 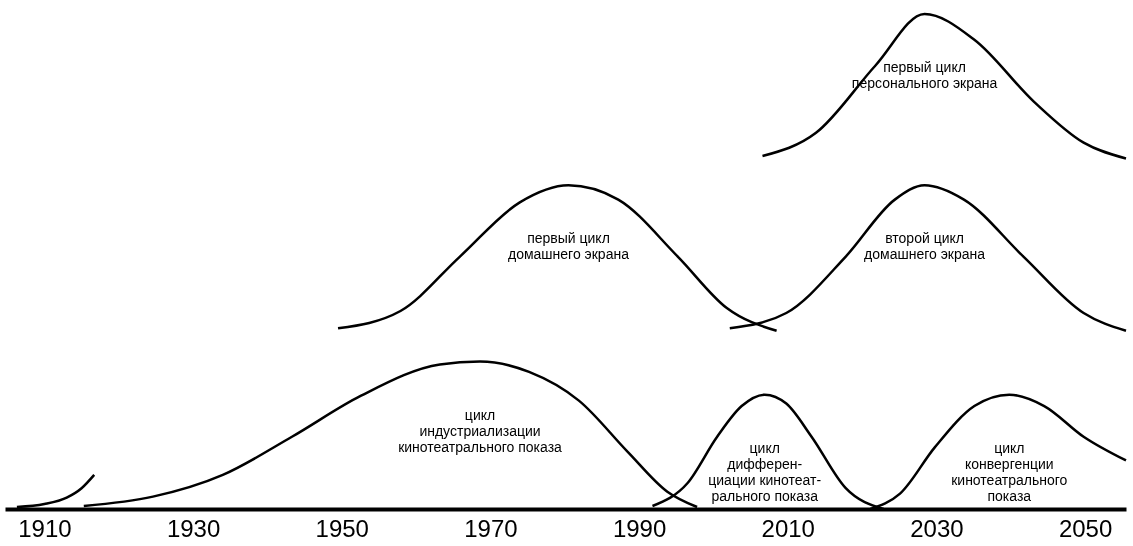 What do you see at coordinates (45, 528) in the screenshot?
I see `x-tick-label: 1910` at bounding box center [45, 528].